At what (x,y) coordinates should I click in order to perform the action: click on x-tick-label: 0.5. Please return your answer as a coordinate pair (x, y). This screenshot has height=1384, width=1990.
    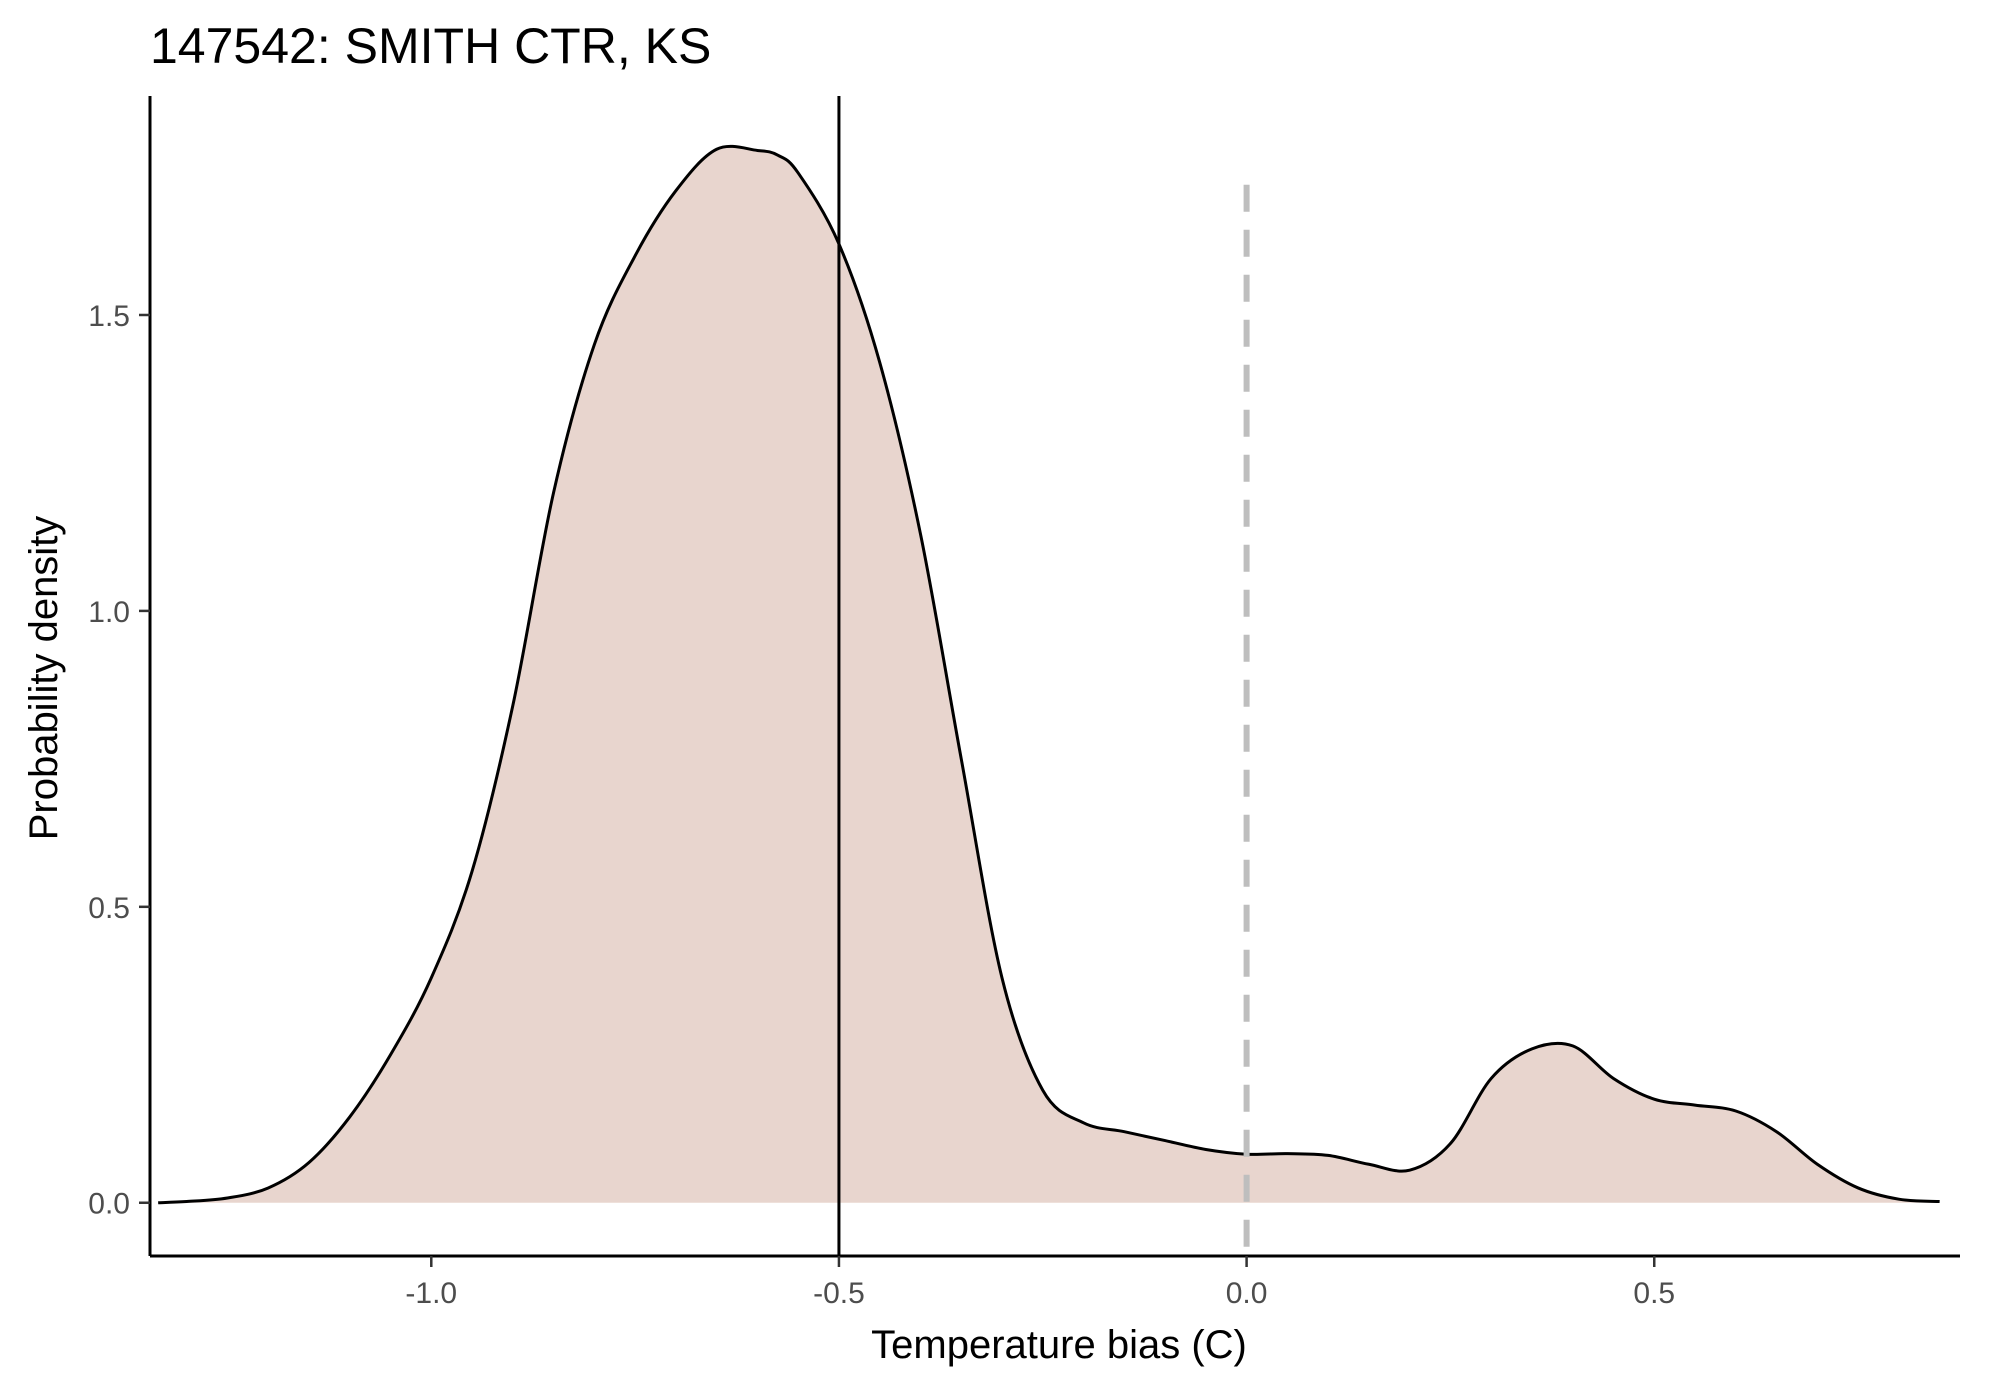
    Looking at the image, I should click on (1654, 1293).